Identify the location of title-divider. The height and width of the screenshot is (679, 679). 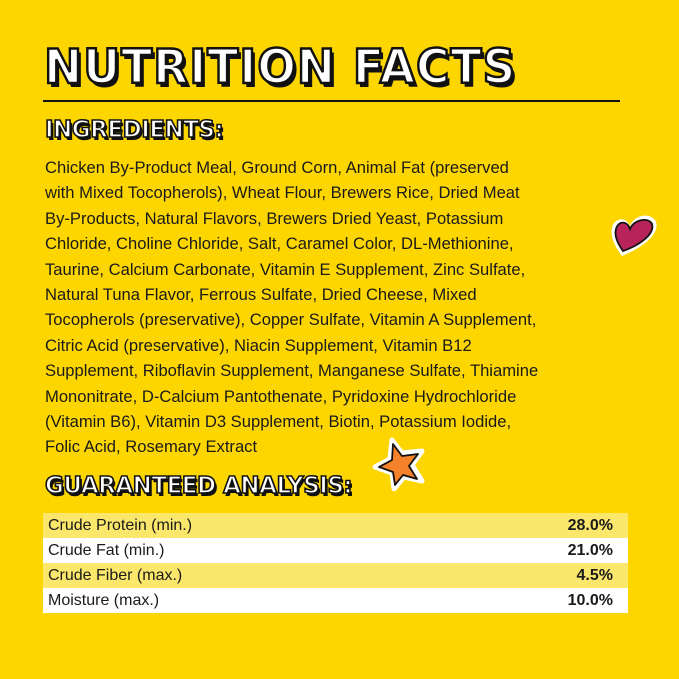
(331, 101).